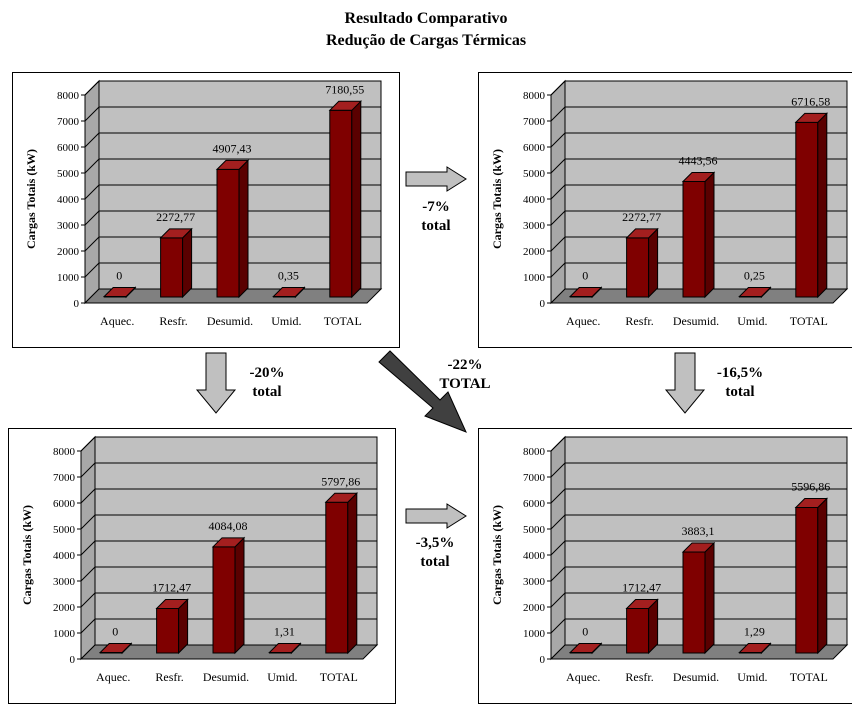 The width and height of the screenshot is (852, 704). Describe the element at coordinates (685, 383) in the screenshot. I see `arrow-down-right-icon` at that location.